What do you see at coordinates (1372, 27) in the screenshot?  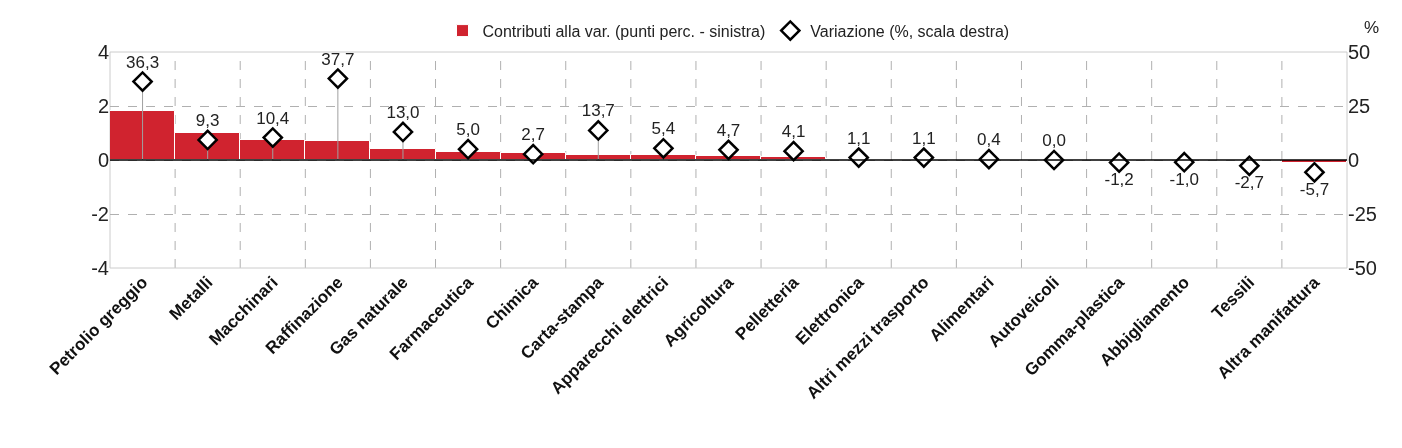 I see `y2-axis-title: %` at bounding box center [1372, 27].